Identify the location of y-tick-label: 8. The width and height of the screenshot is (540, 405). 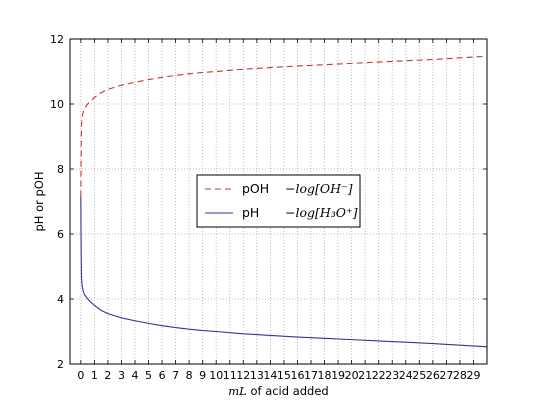
(60, 169).